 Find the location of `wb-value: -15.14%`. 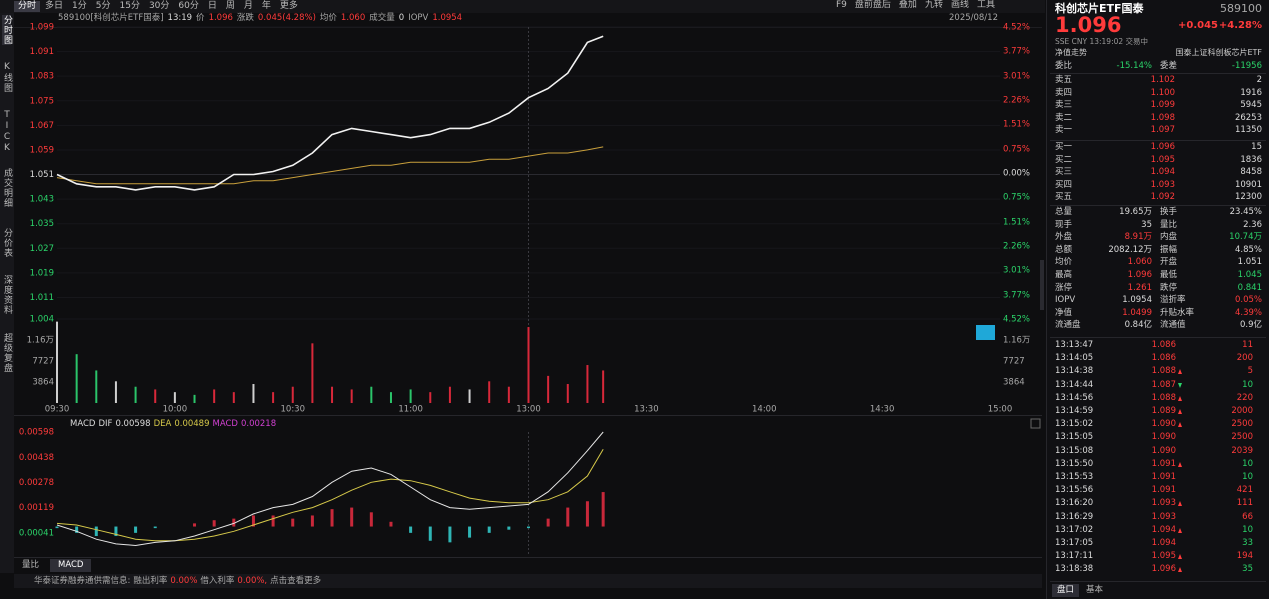

wb-value: -15.14% is located at coordinates (1134, 66).